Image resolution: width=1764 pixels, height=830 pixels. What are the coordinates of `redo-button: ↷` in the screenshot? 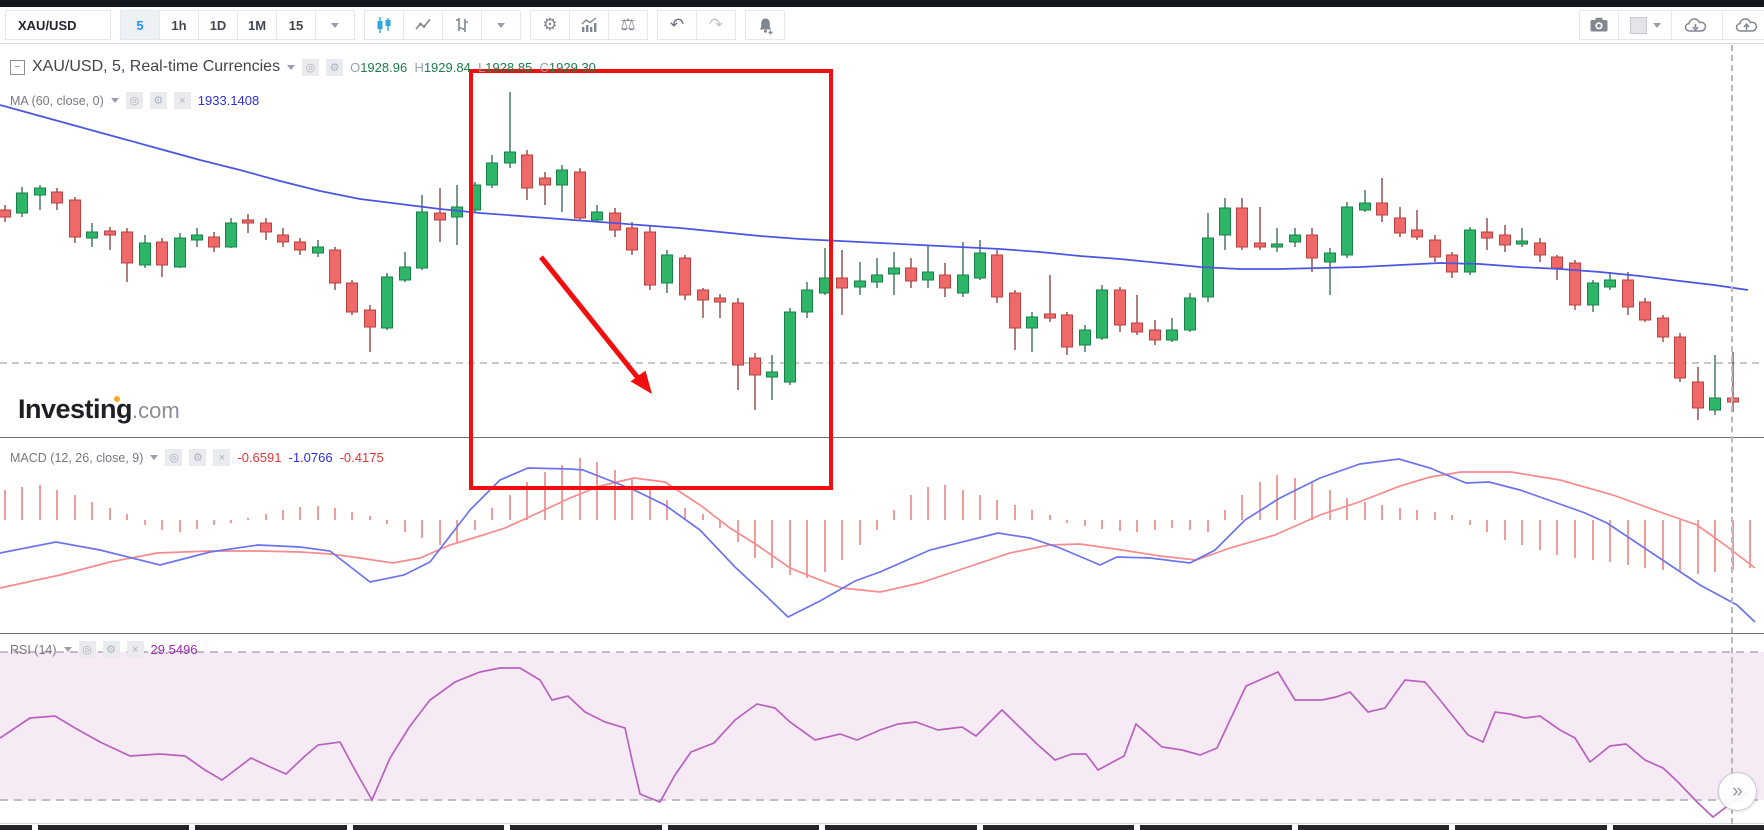 It's located at (716, 25).